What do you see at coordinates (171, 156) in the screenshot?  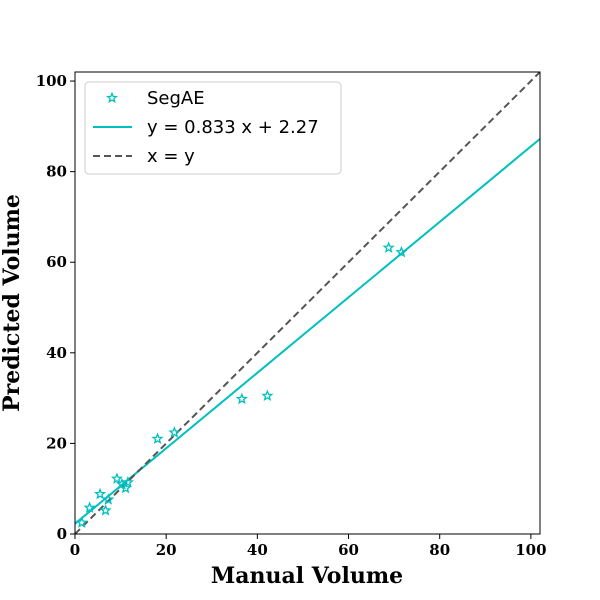 I see `legend-label: x = y` at bounding box center [171, 156].